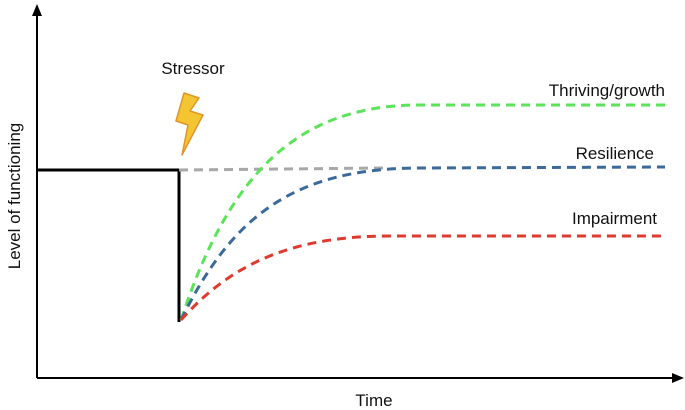  I want to click on x-axis-arrowhead, so click(678, 378).